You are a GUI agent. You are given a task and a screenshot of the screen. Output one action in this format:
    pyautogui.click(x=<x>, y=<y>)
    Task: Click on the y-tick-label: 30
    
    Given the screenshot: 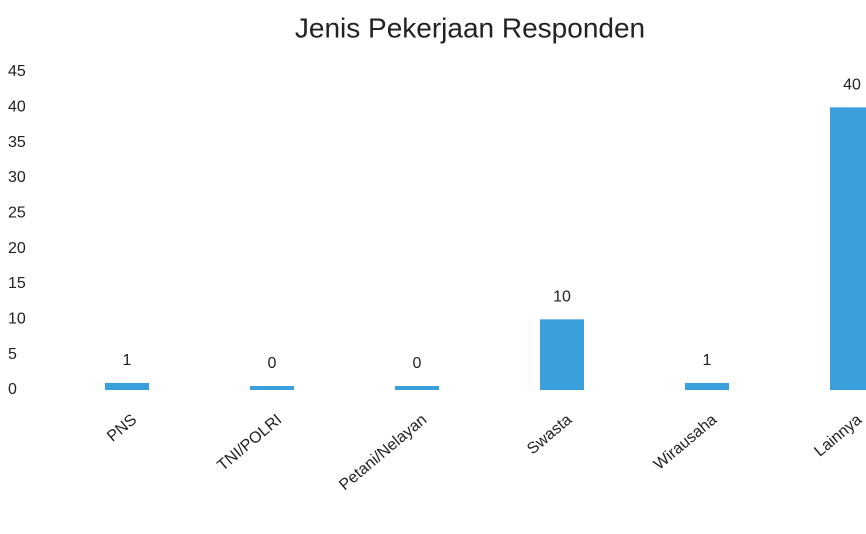 What is the action you would take?
    pyautogui.click(x=17, y=177)
    